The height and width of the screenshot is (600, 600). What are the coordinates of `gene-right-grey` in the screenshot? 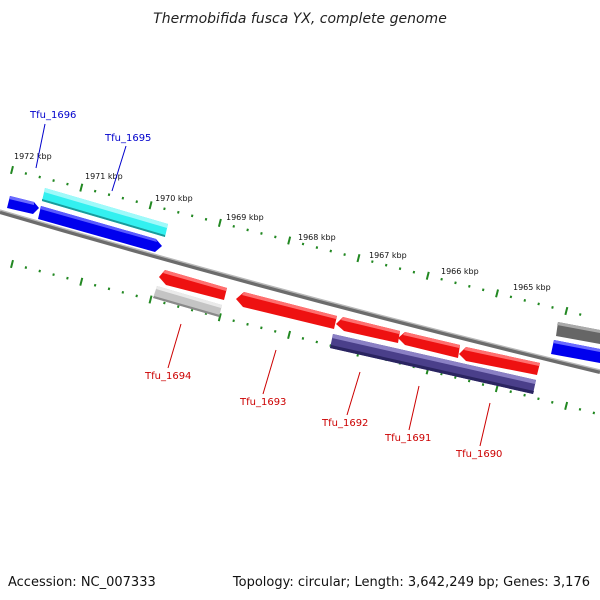 It's located at (578, 333).